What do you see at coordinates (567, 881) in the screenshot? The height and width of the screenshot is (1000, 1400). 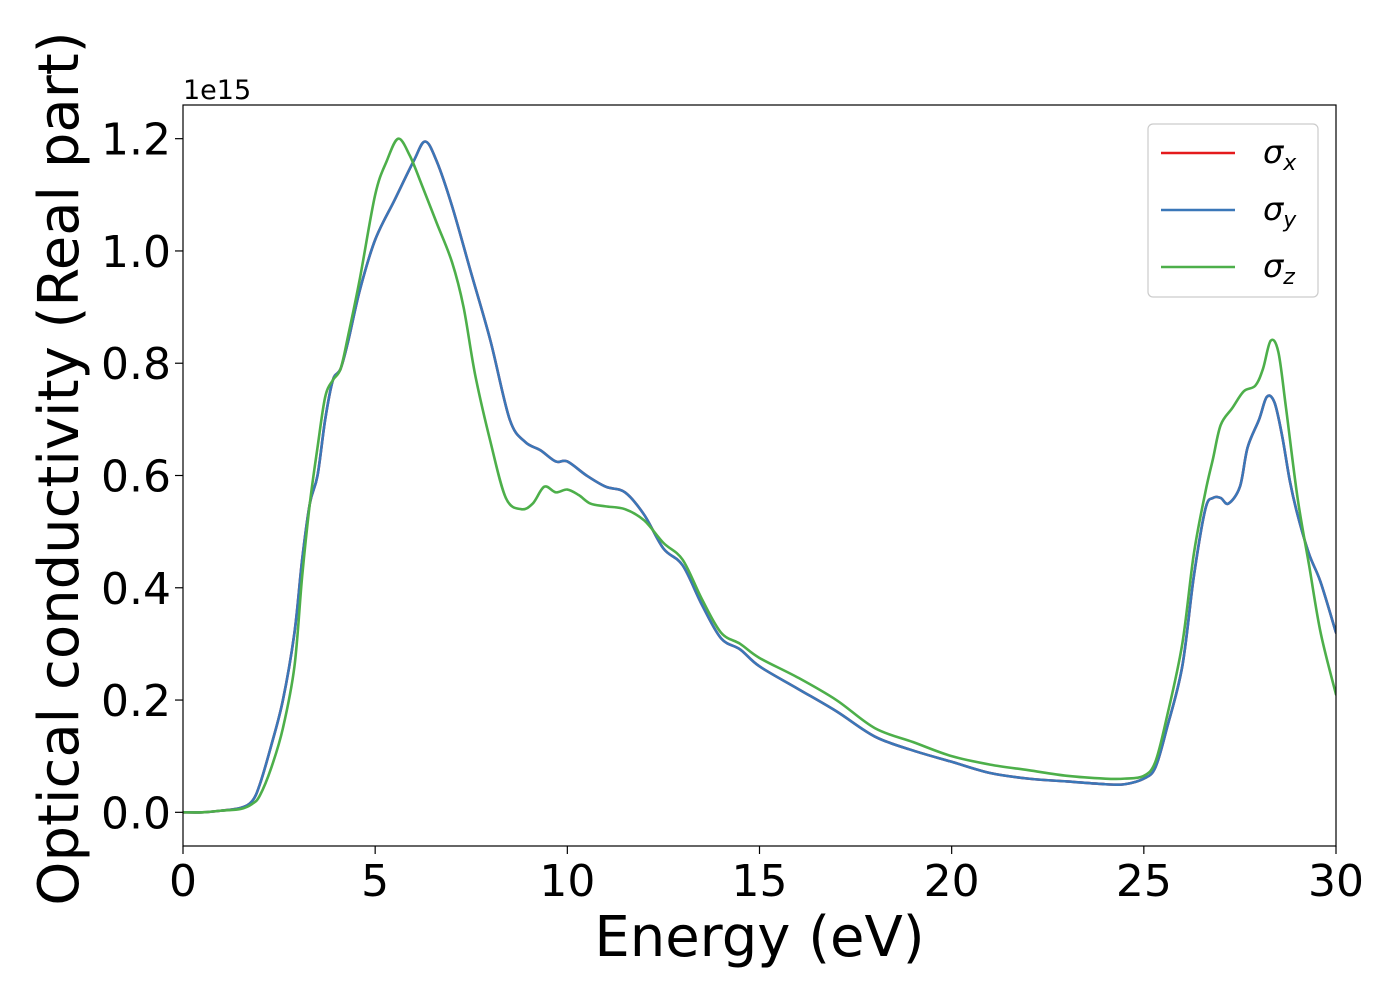 I see `x-tick-label: 10` at bounding box center [567, 881].